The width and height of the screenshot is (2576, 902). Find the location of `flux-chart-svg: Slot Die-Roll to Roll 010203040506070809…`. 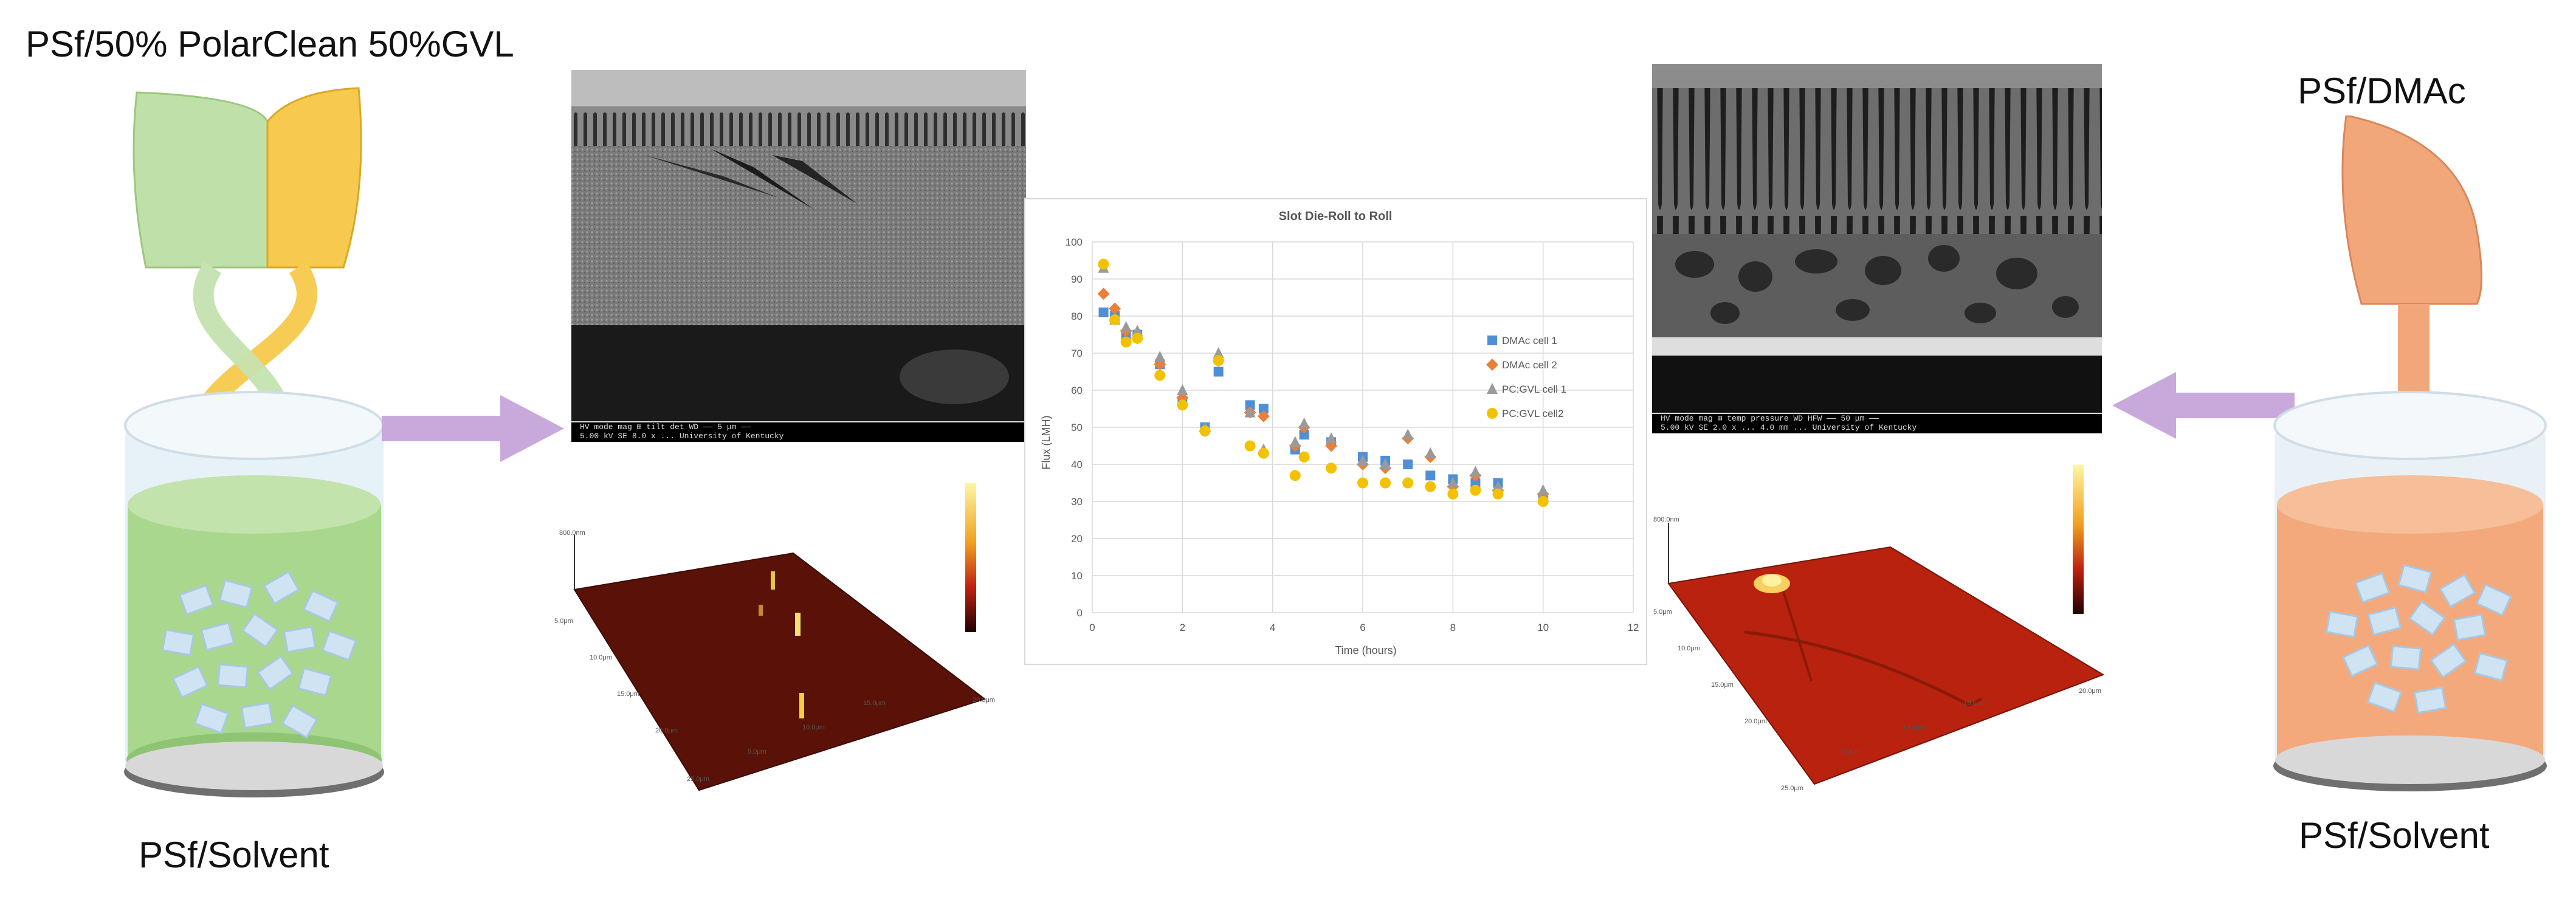

flux-chart-svg: Slot Die-Roll to Roll 010203040506070809… is located at coordinates (1339, 433).